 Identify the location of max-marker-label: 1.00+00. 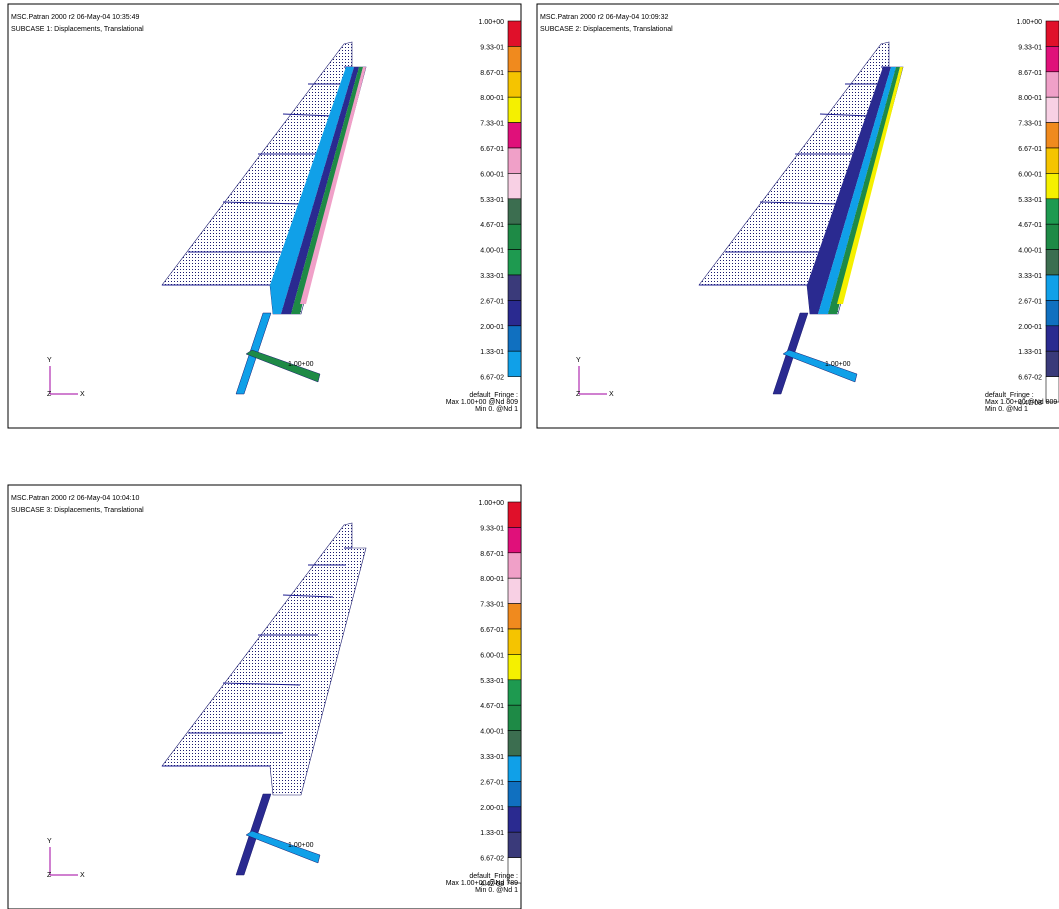
(301, 845).